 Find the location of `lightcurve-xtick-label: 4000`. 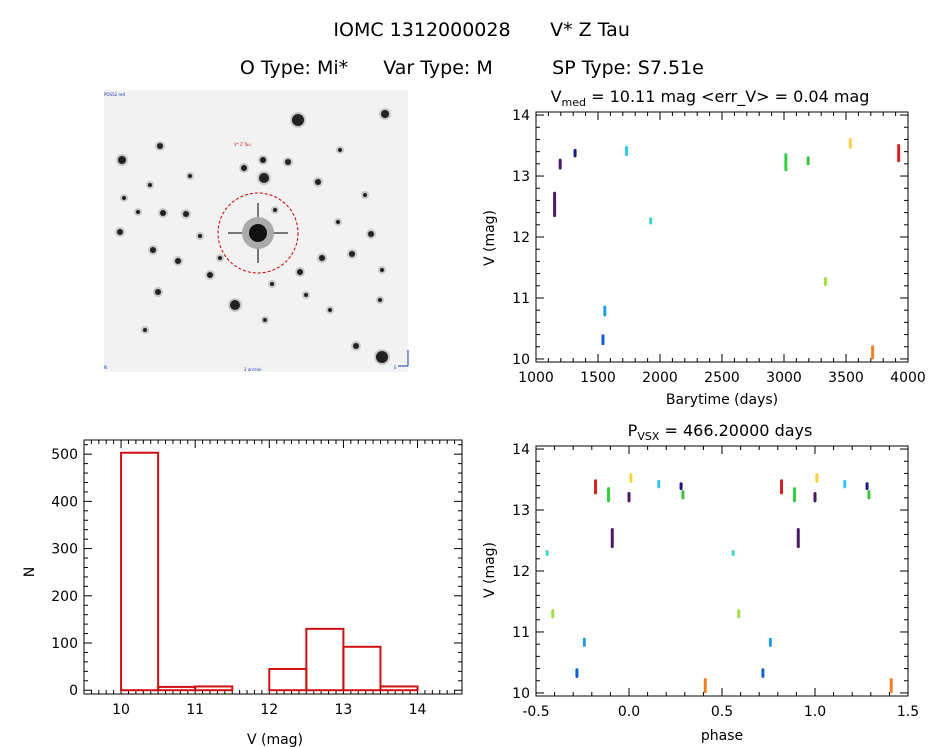

lightcurve-xtick-label: 4000 is located at coordinates (908, 378).